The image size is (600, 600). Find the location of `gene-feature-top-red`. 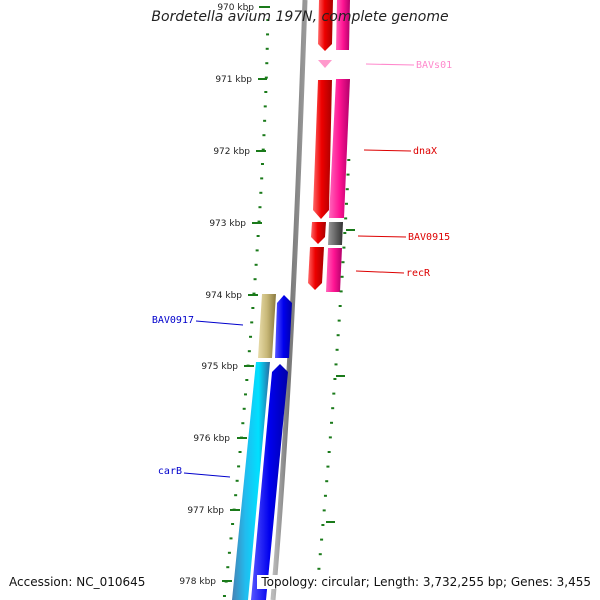

gene-feature-top-red is located at coordinates (325, 25).